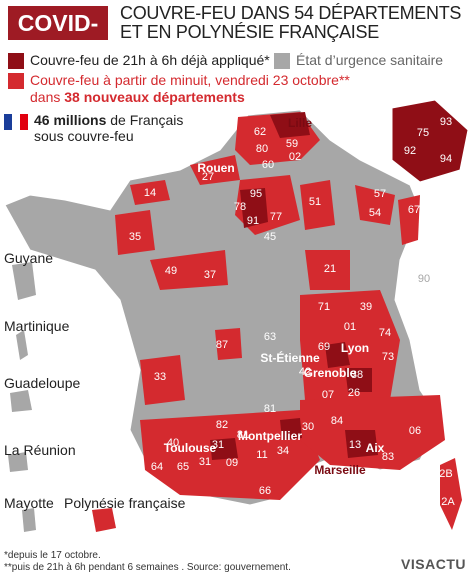 Image resolution: width=474 pixels, height=580 pixels. Describe the element at coordinates (380, 194) in the screenshot. I see `svg-text: 57` at that location.